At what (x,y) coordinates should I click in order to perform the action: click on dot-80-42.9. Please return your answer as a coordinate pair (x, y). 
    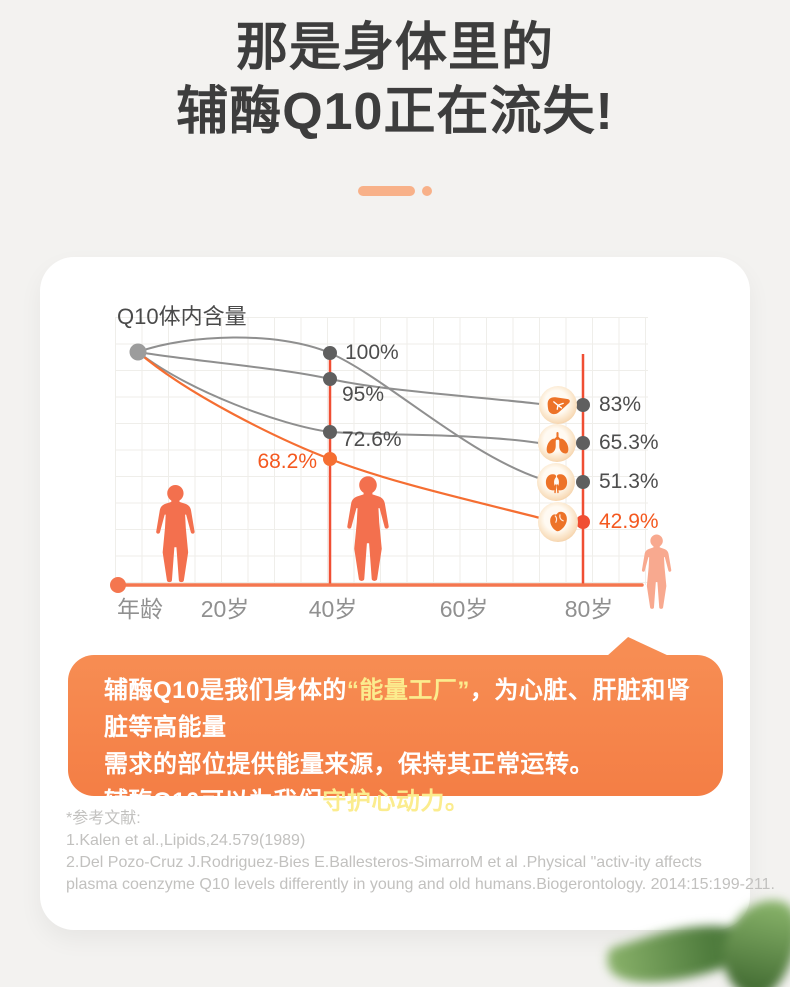
    Looking at the image, I should click on (583, 522).